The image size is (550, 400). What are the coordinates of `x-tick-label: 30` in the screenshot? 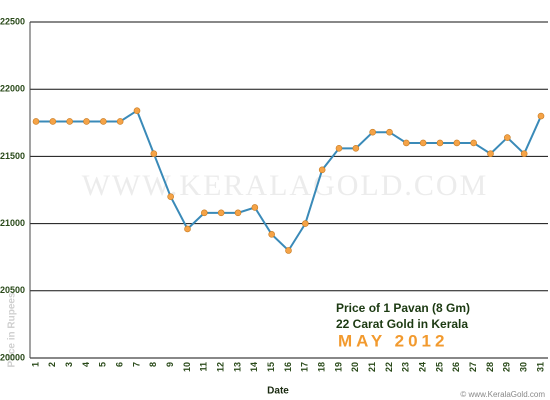 It's located at (524, 367).